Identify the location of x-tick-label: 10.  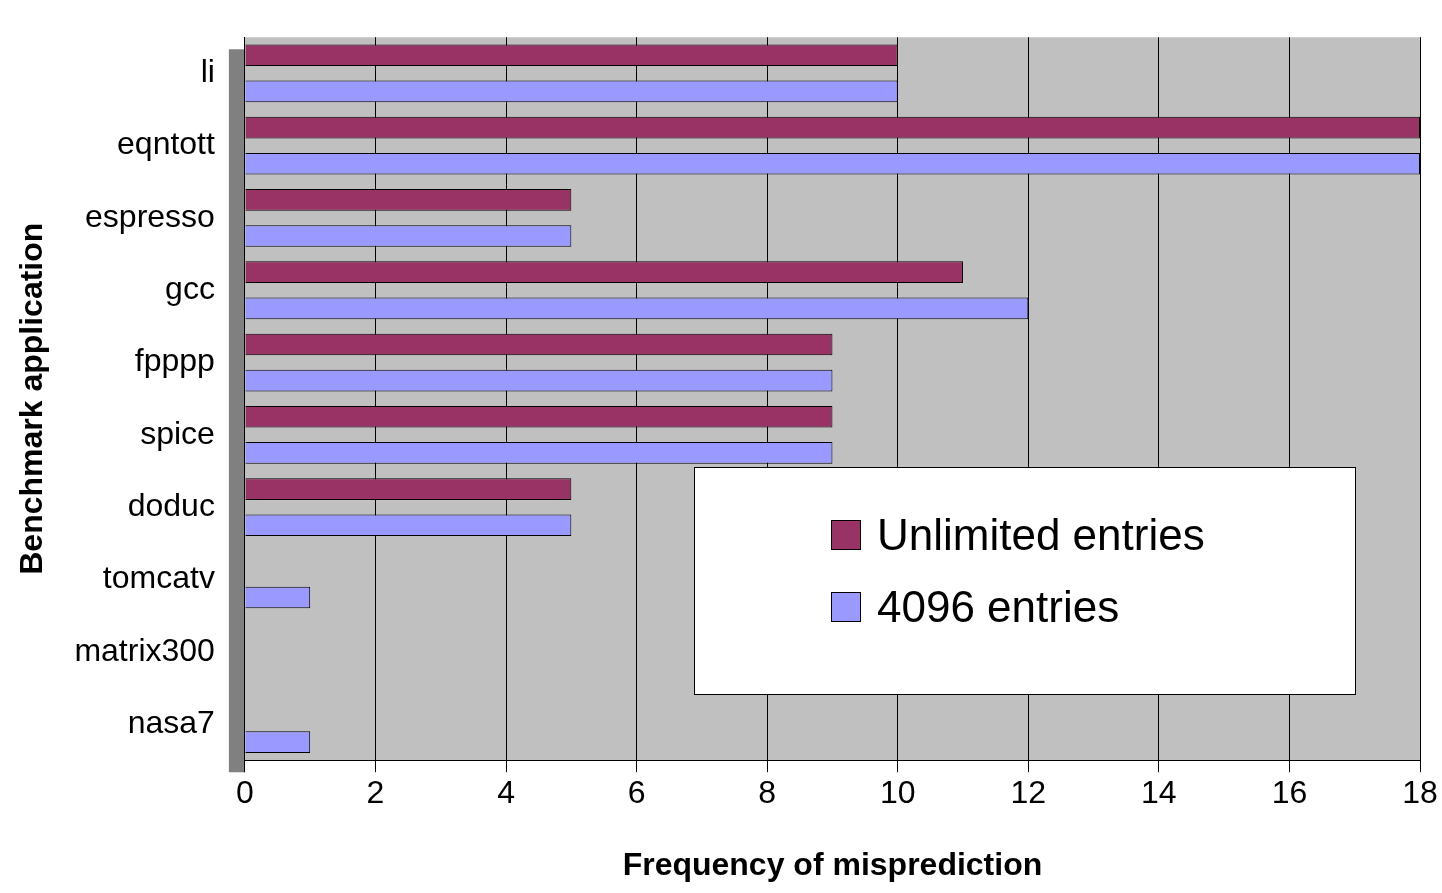
(897, 792).